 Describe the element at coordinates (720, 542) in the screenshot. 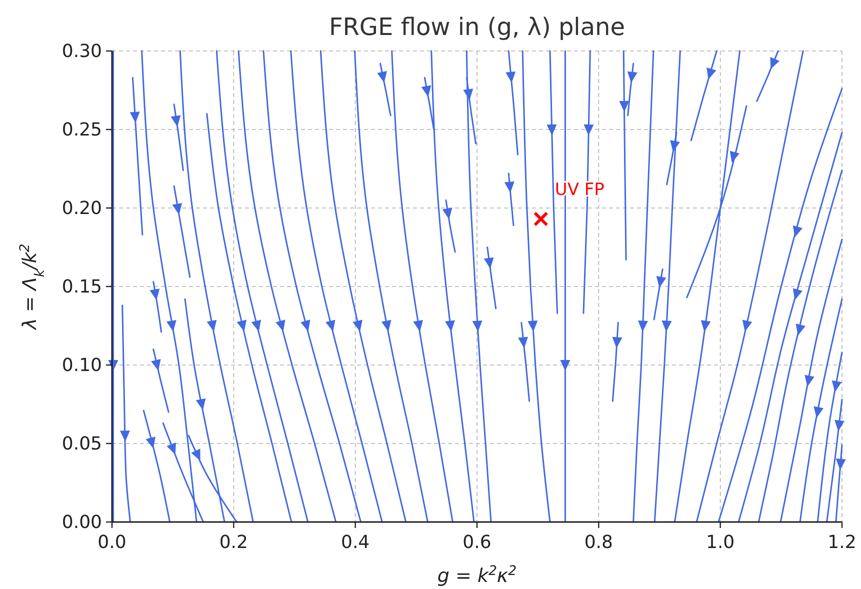

I see `x-tick-label: 1.0` at that location.